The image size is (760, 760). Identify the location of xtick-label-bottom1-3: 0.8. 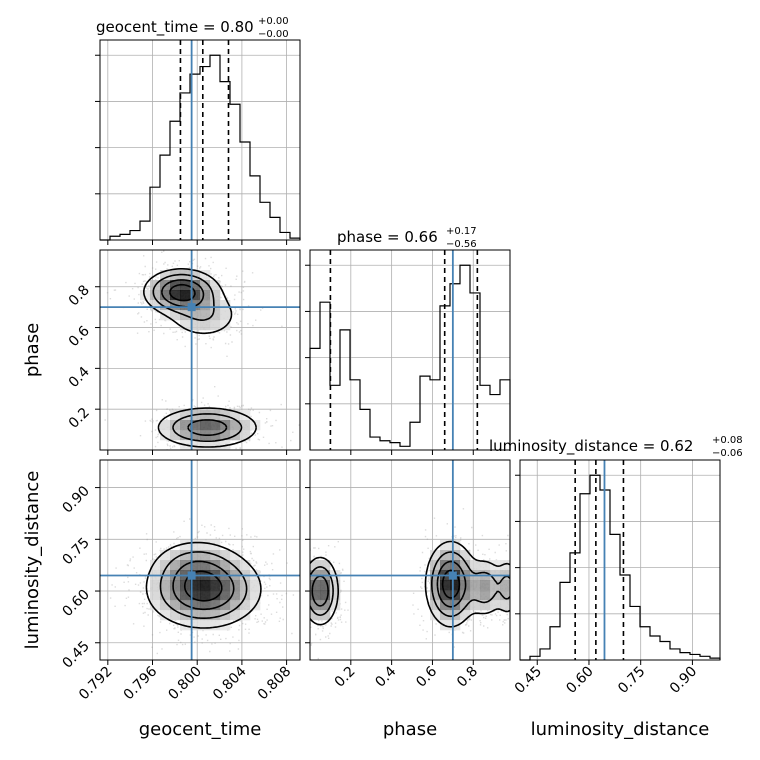
(467, 677).